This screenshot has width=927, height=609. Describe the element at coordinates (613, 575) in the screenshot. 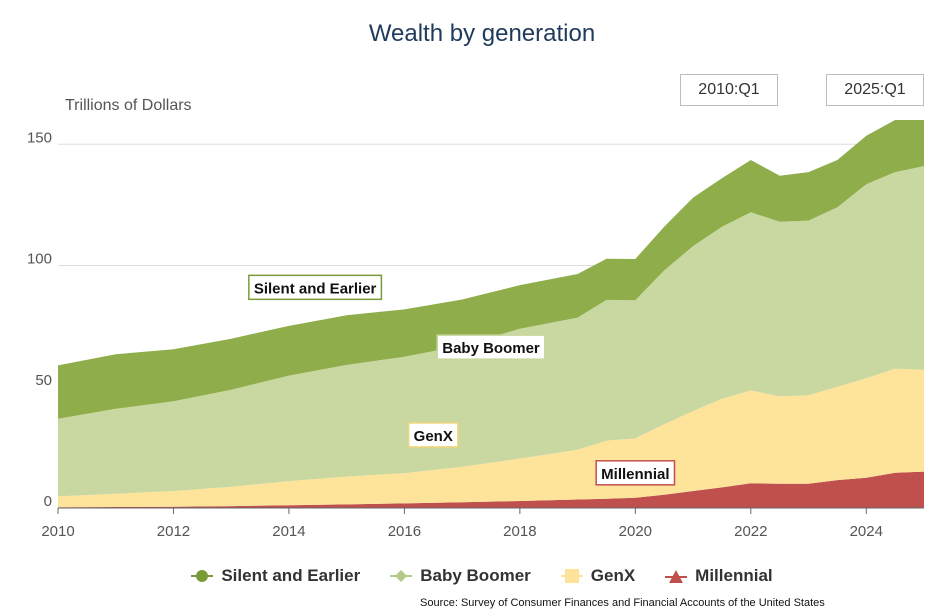

I see `legend-label: GenX` at that location.